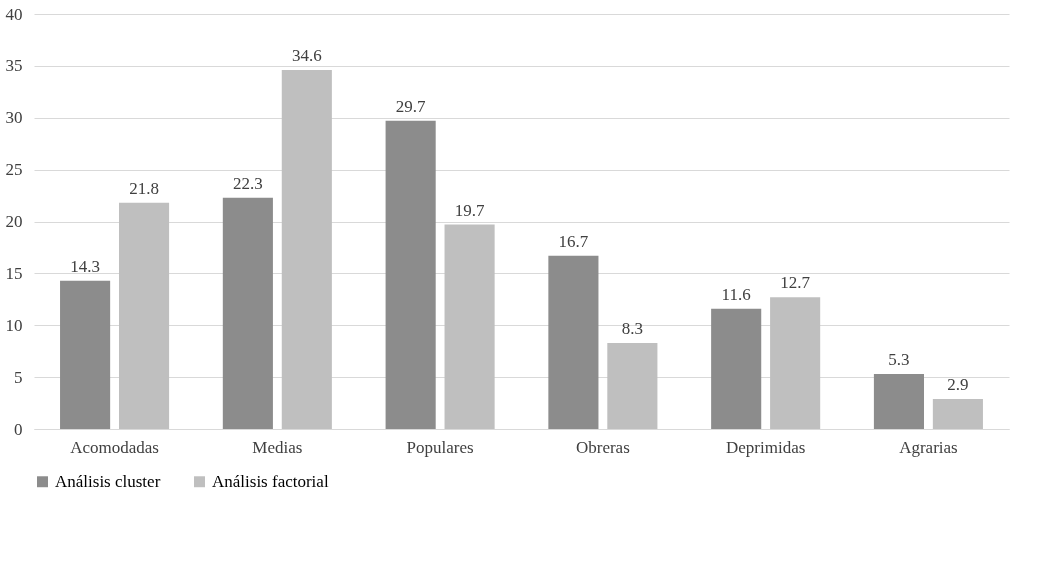 Image resolution: width=1063 pixels, height=568 pixels. What do you see at coordinates (602, 447) in the screenshot?
I see `x-tick-label: Obreras` at bounding box center [602, 447].